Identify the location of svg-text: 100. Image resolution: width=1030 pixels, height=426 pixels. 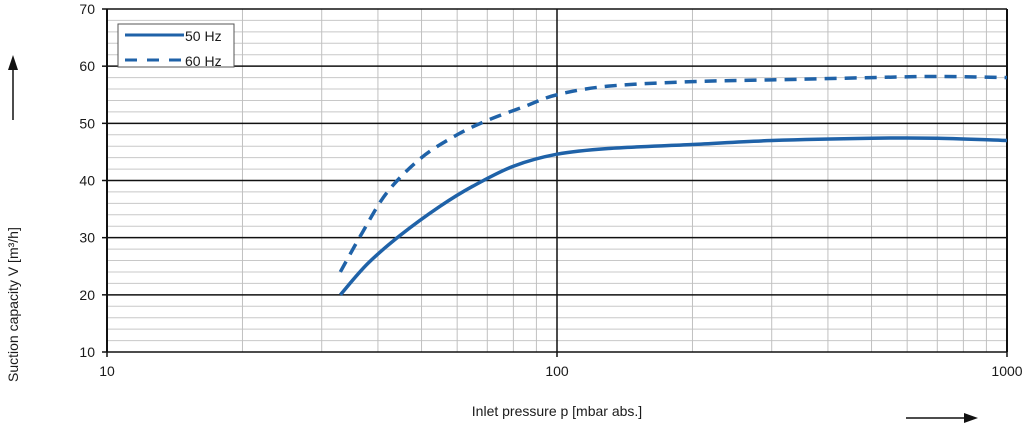
(557, 371).